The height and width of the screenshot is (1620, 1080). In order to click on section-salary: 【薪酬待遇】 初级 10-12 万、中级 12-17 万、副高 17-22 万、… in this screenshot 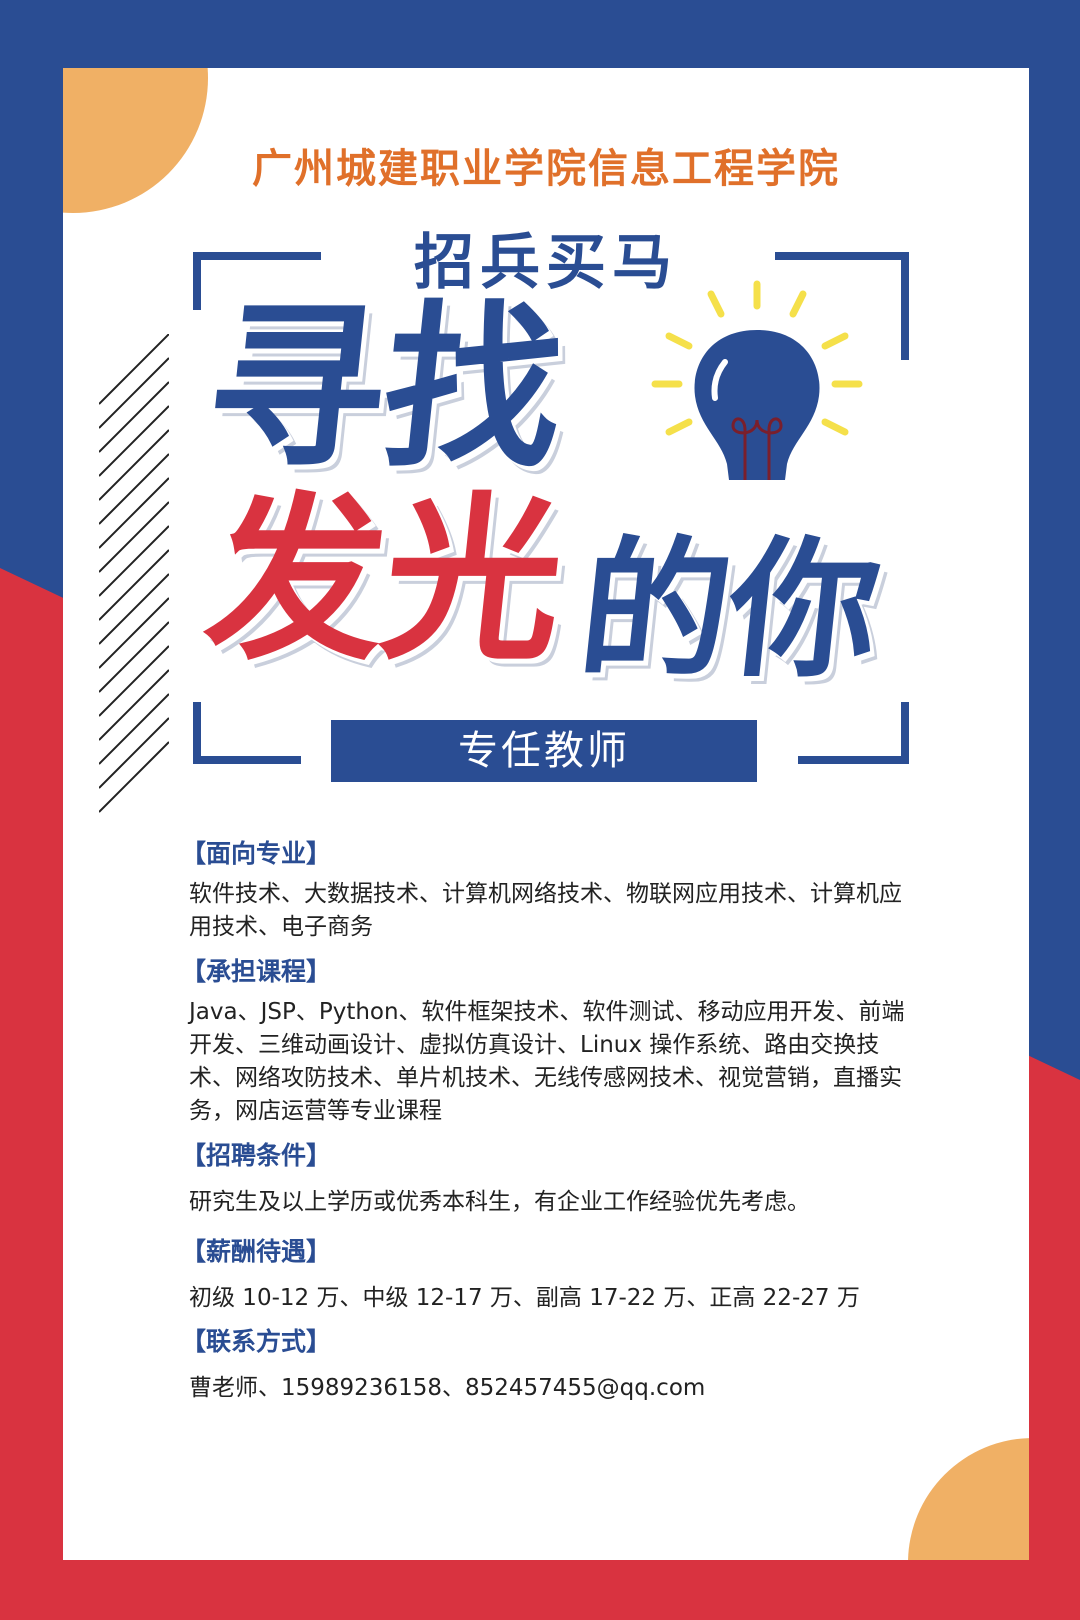, I will do `click(551, 1273)`.